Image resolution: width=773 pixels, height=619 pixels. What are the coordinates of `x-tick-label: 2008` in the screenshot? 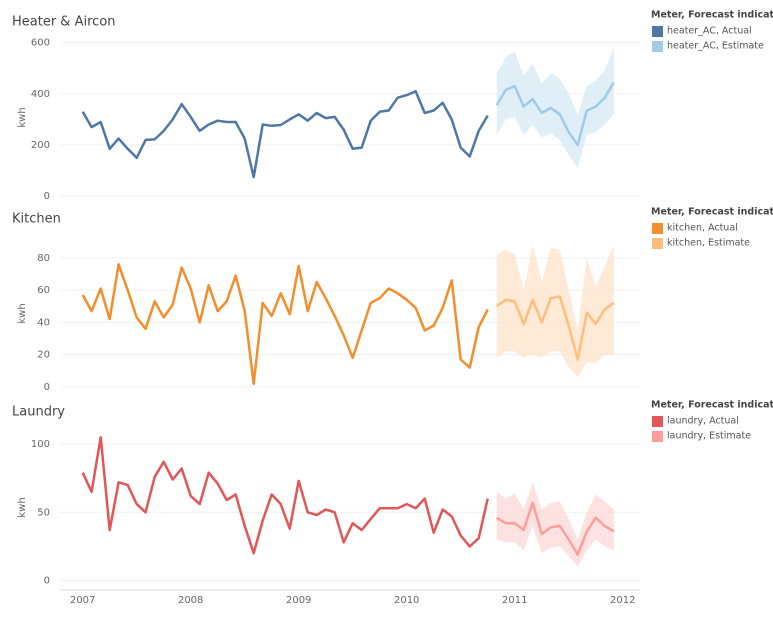 It's located at (190, 600).